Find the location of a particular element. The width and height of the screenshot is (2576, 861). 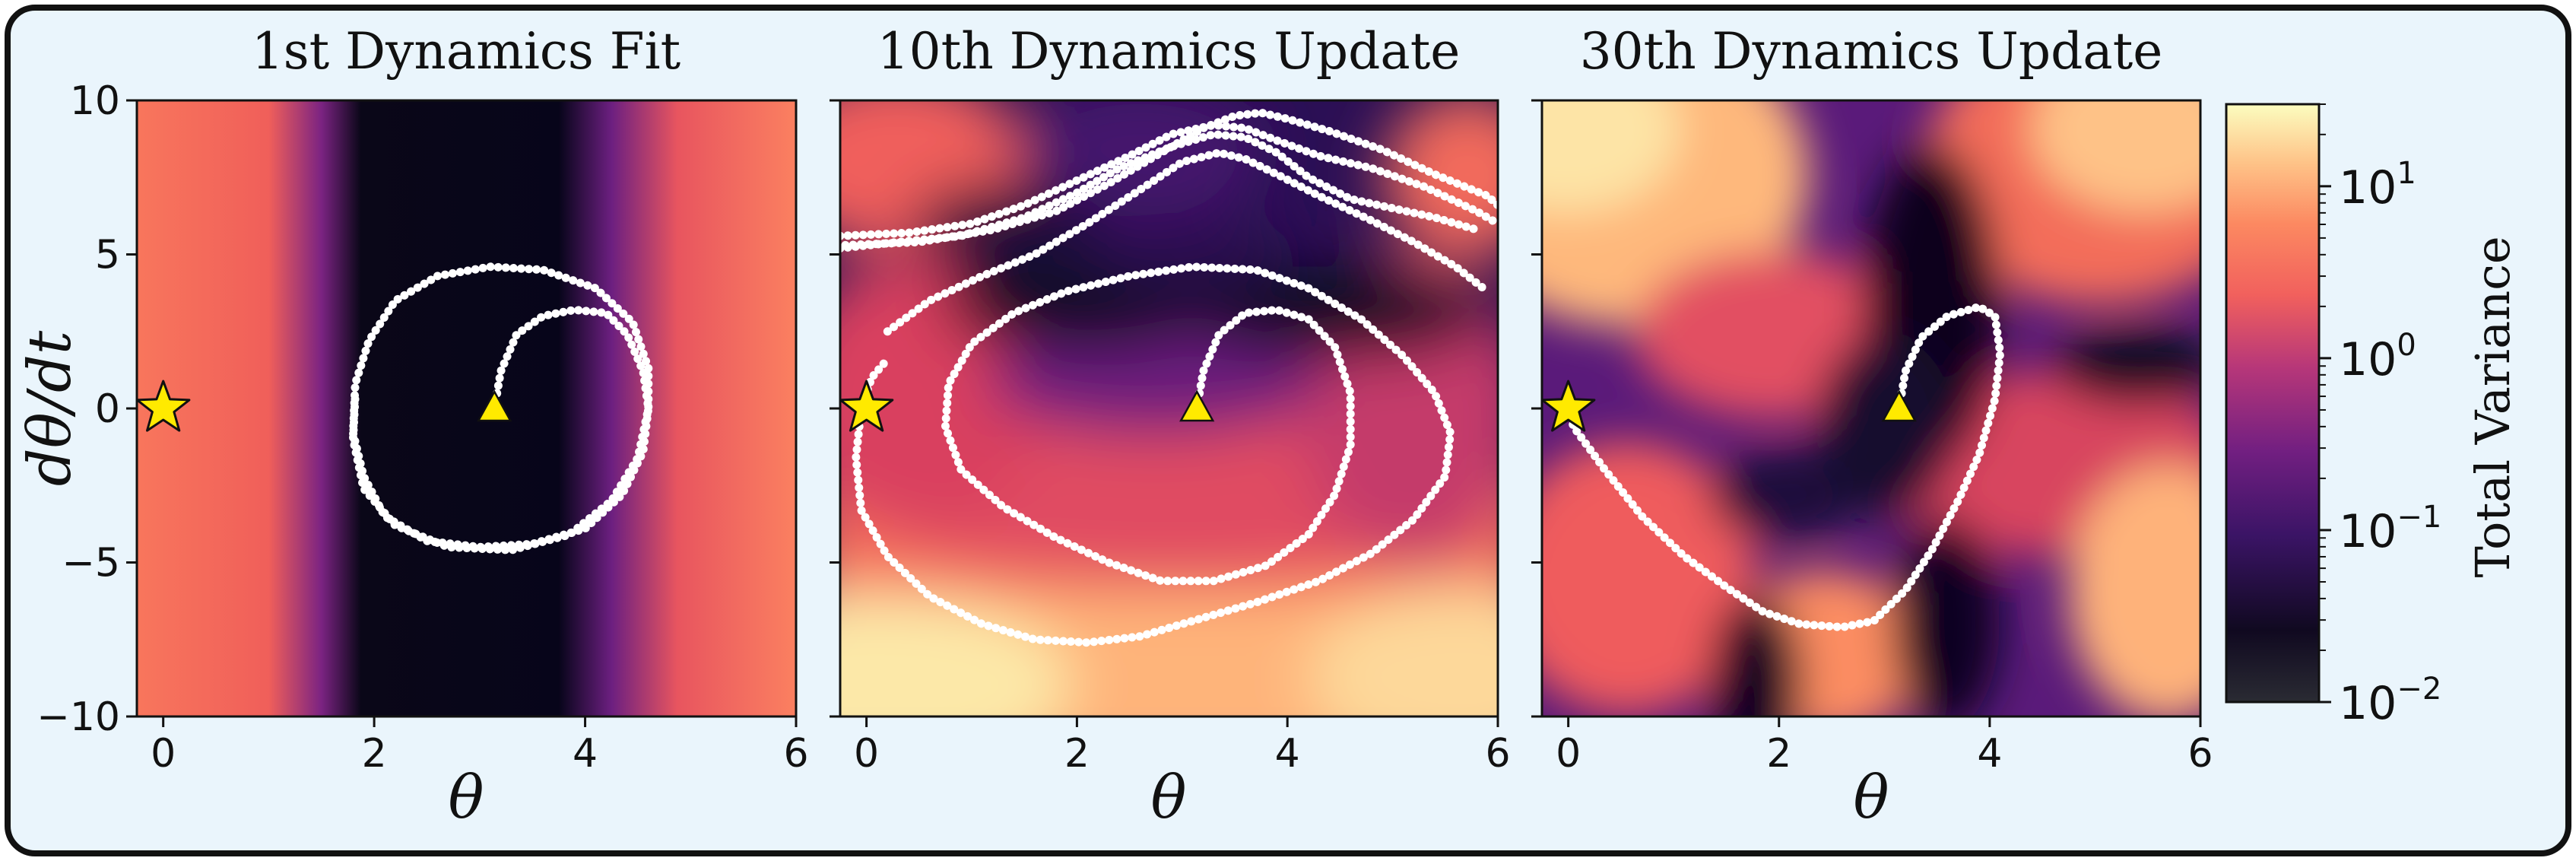

panel1-trajectories is located at coordinates (501, 408).